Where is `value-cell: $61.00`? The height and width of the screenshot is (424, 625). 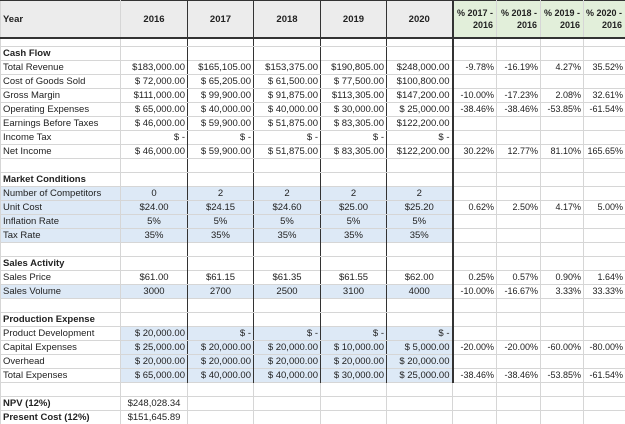 value-cell: $61.00 is located at coordinates (154, 277).